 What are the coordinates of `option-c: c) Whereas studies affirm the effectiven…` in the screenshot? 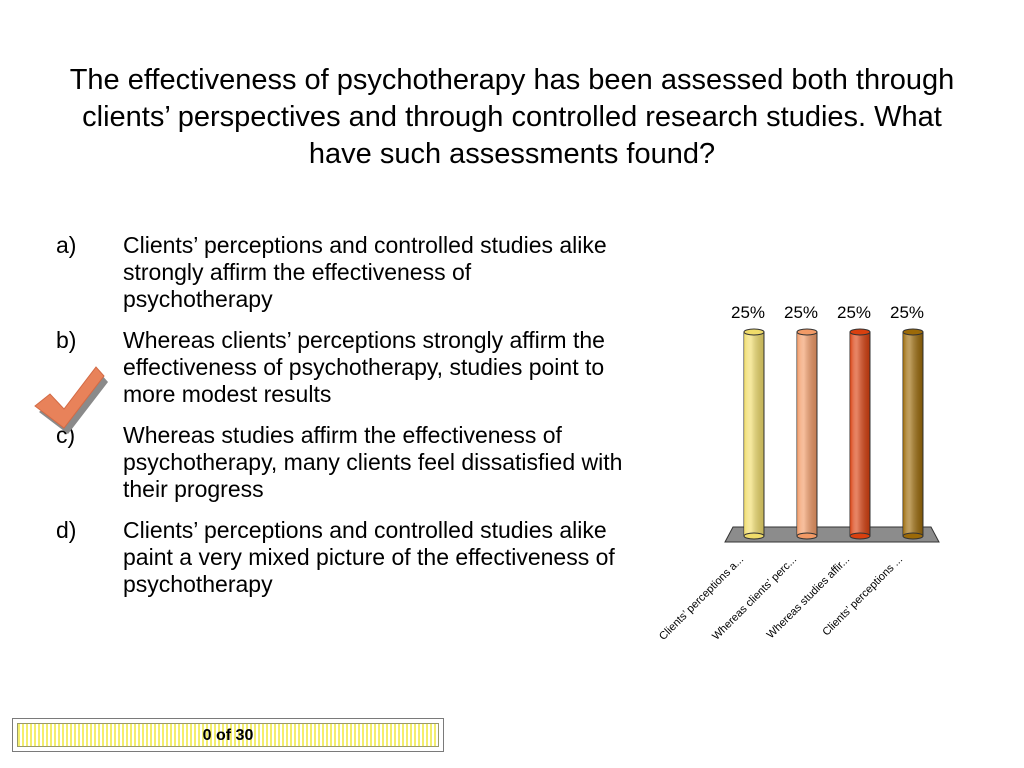 It's located at (341, 462).